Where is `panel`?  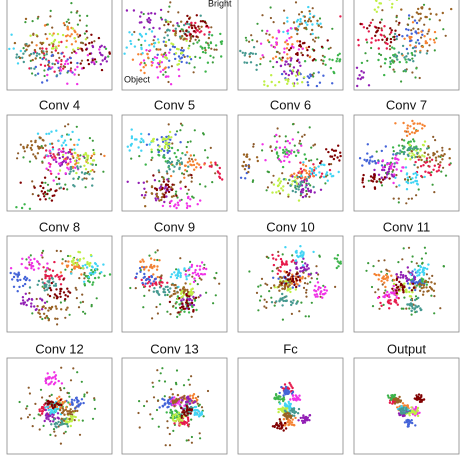 panel is located at coordinates (174, 284).